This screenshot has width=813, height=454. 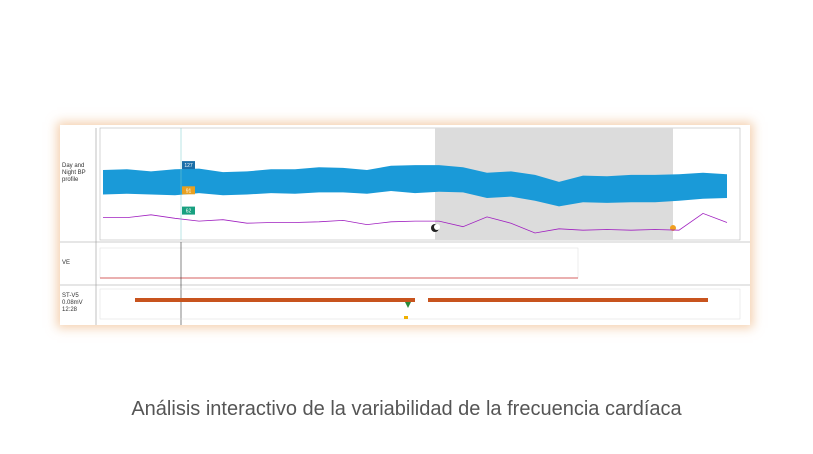 What do you see at coordinates (70, 310) in the screenshot?
I see `st-time: 12:28` at bounding box center [70, 310].